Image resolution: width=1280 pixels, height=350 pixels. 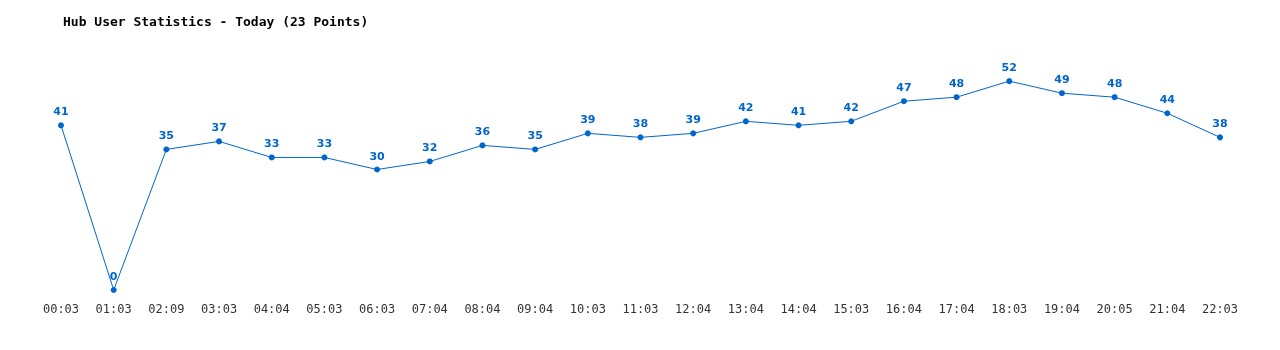 I want to click on x-tick-label: 10:03, so click(x=587, y=309).